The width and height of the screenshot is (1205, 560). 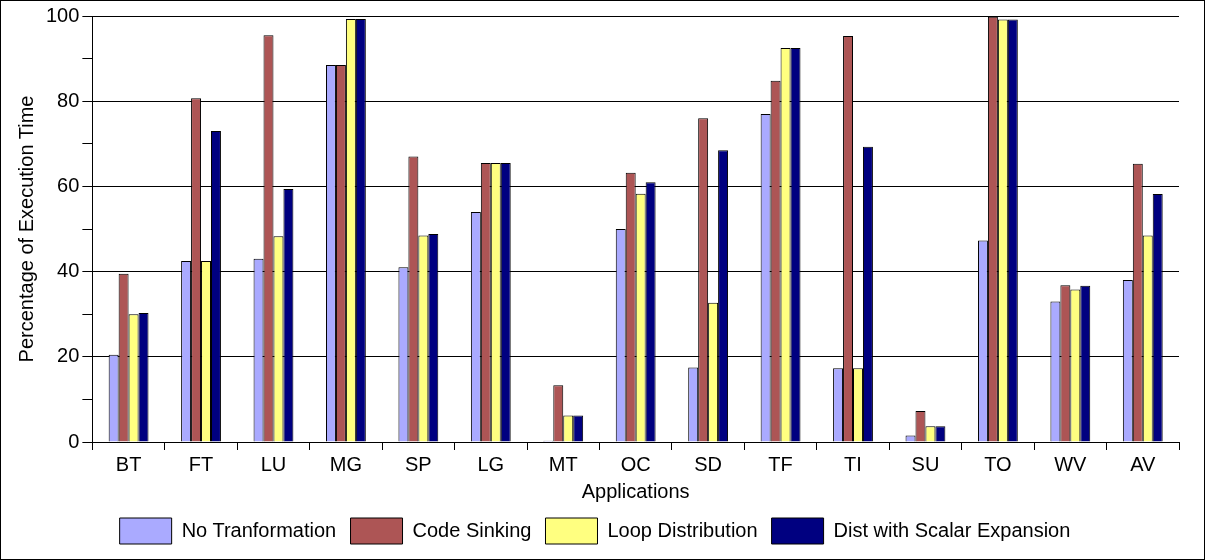 I want to click on y-tick-label: 0, so click(x=74, y=440).